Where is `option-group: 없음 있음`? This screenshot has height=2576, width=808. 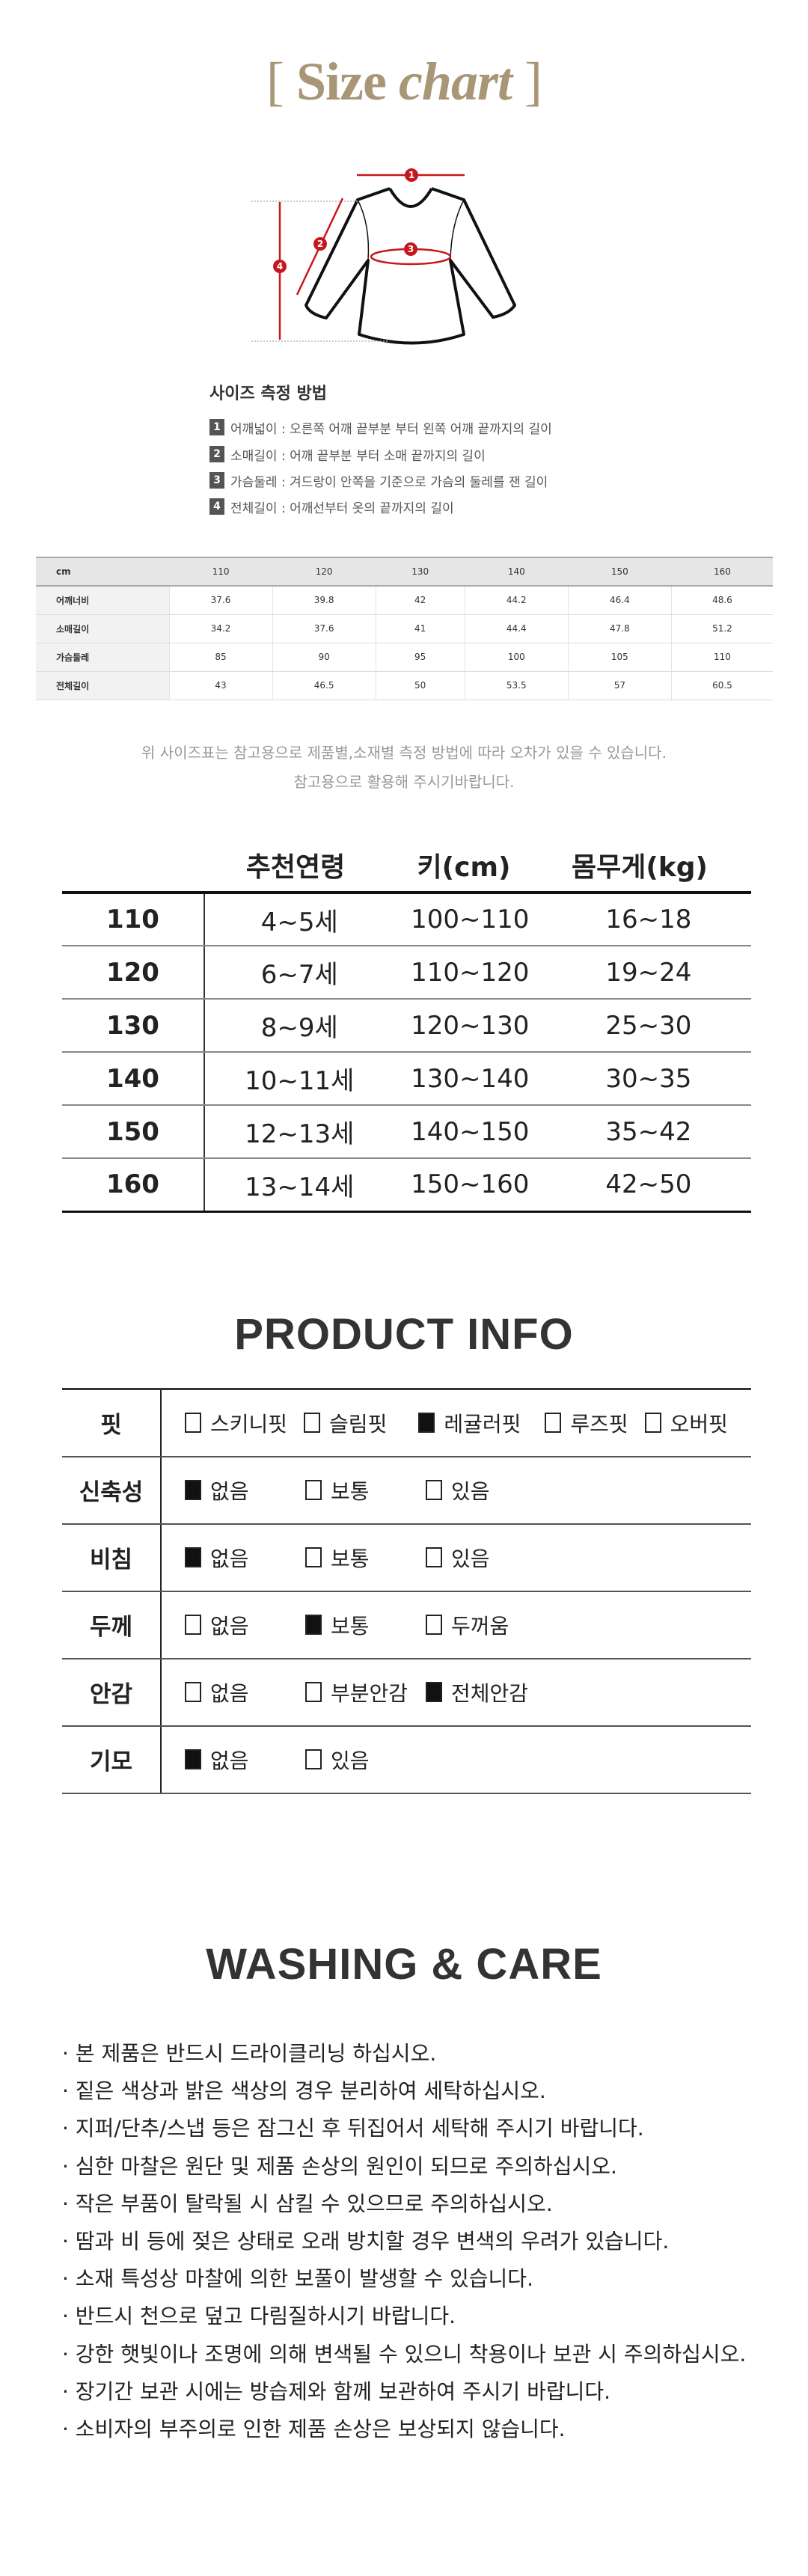
option-group: 없음 있음 is located at coordinates (456, 1760).